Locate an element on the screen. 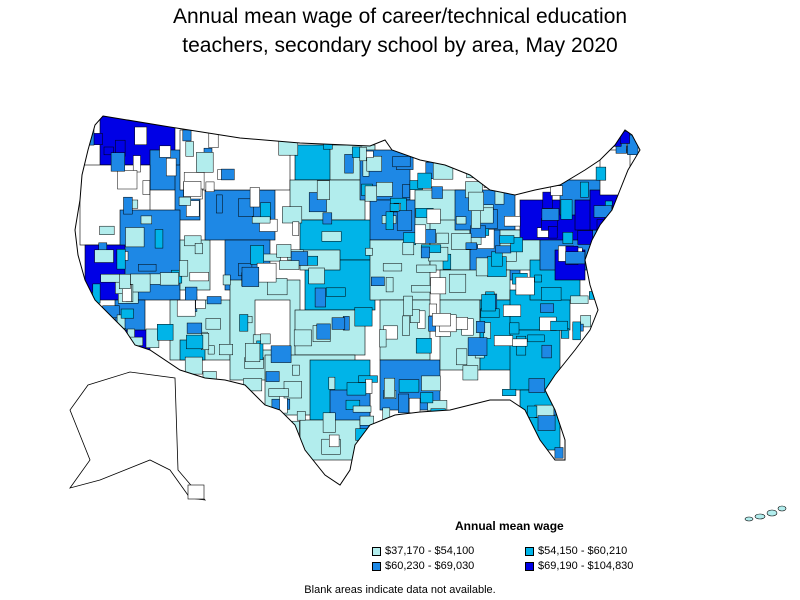 The image size is (800, 600). legend-title: Annual mean wage is located at coordinates (509, 526).